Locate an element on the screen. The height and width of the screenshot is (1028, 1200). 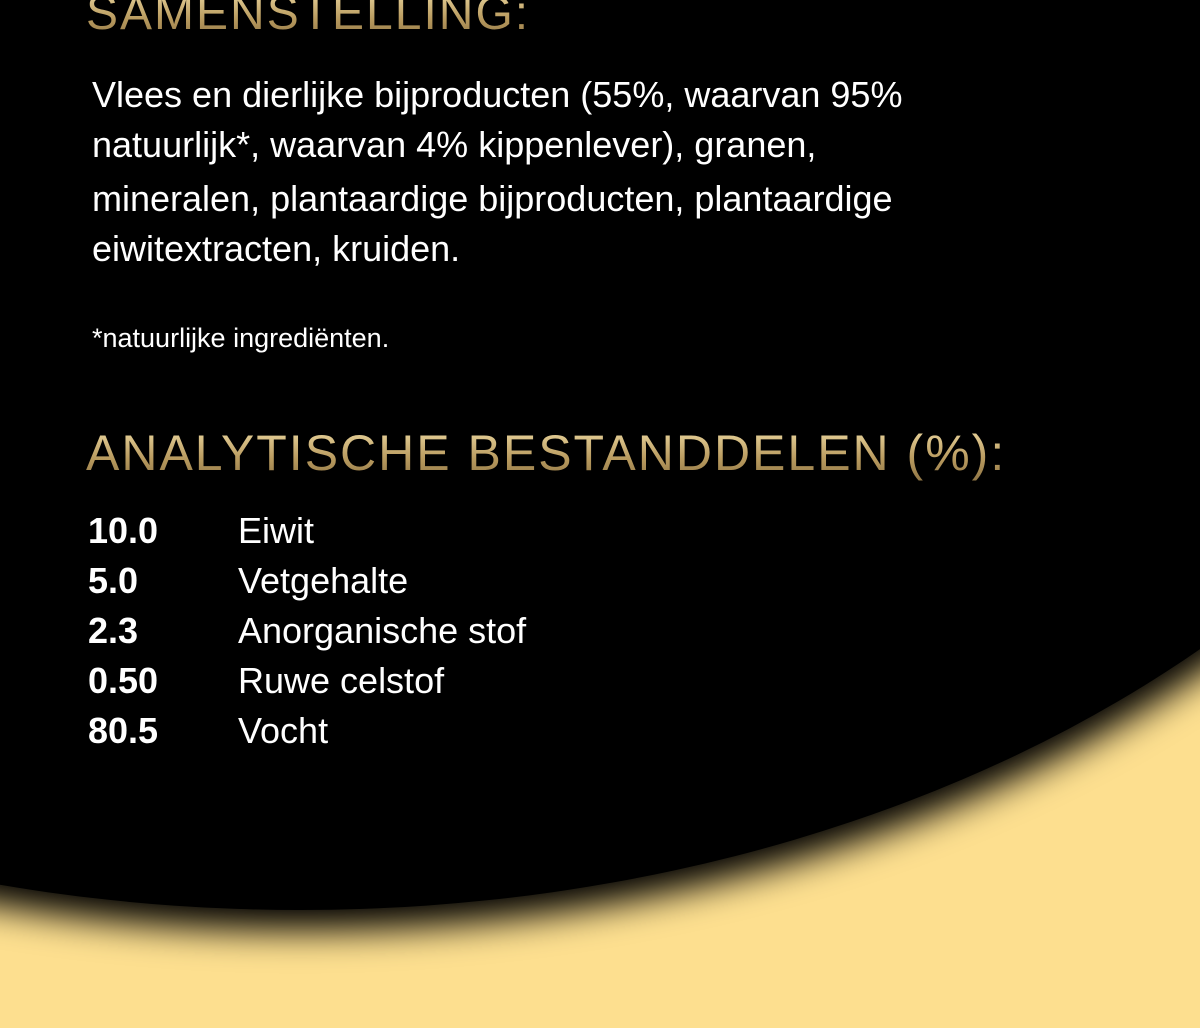
analysis-value: 2.3 is located at coordinates (113, 630).